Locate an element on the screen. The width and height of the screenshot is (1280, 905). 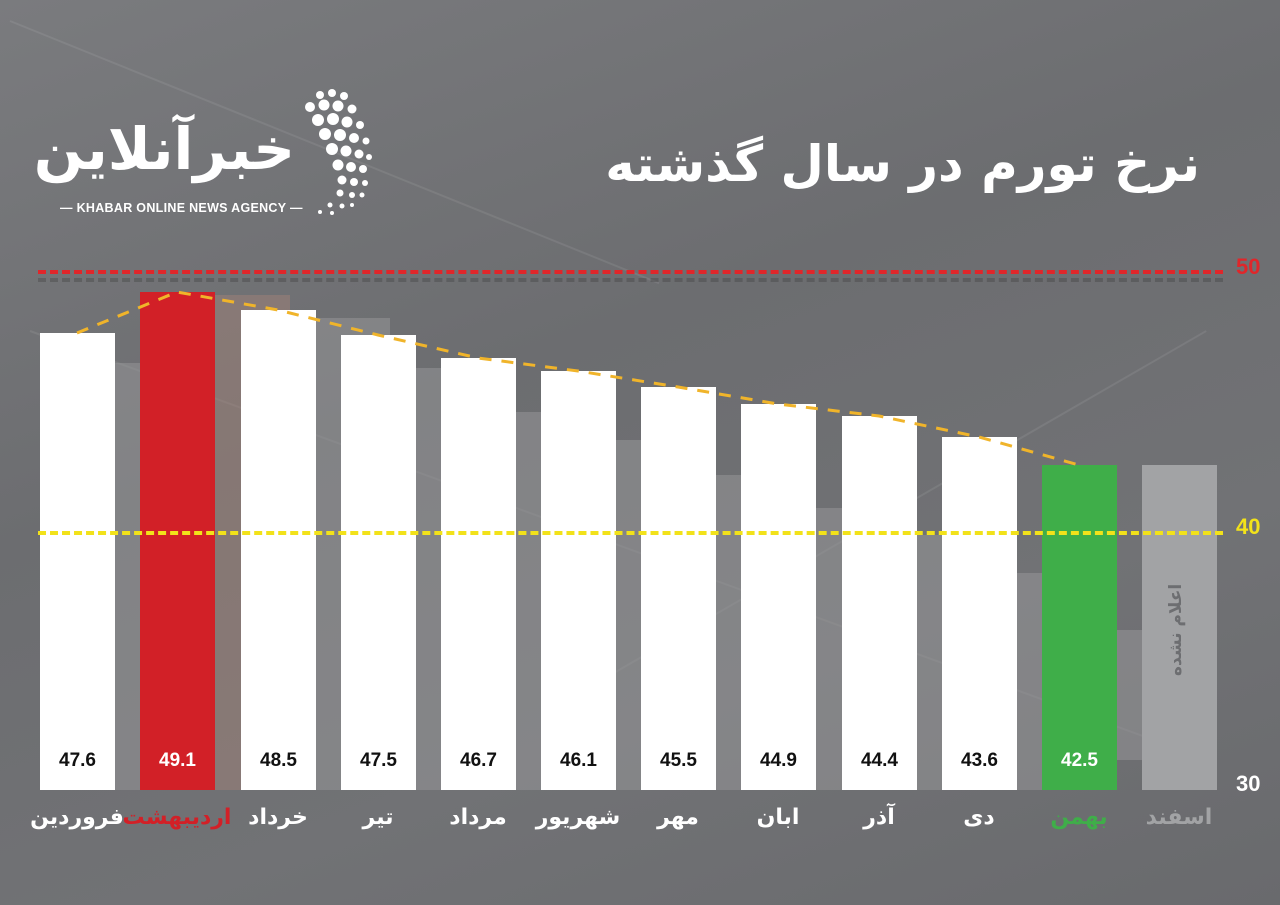
month-label-mordad: مرداد is located at coordinates (478, 817).